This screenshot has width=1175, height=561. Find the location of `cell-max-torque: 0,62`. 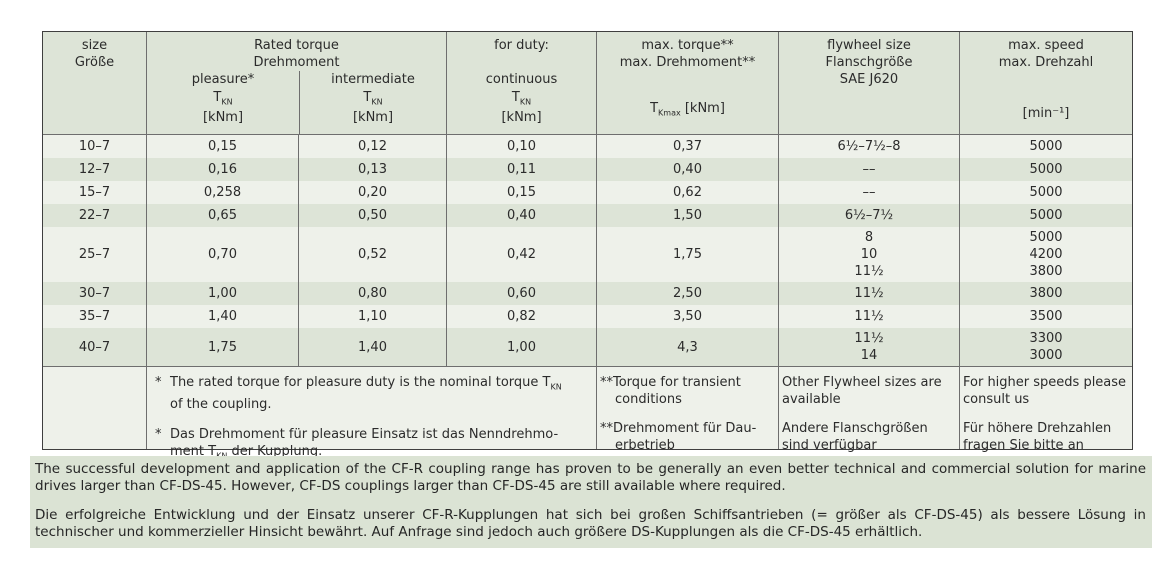

cell-max-torque: 0,62 is located at coordinates (687, 192).